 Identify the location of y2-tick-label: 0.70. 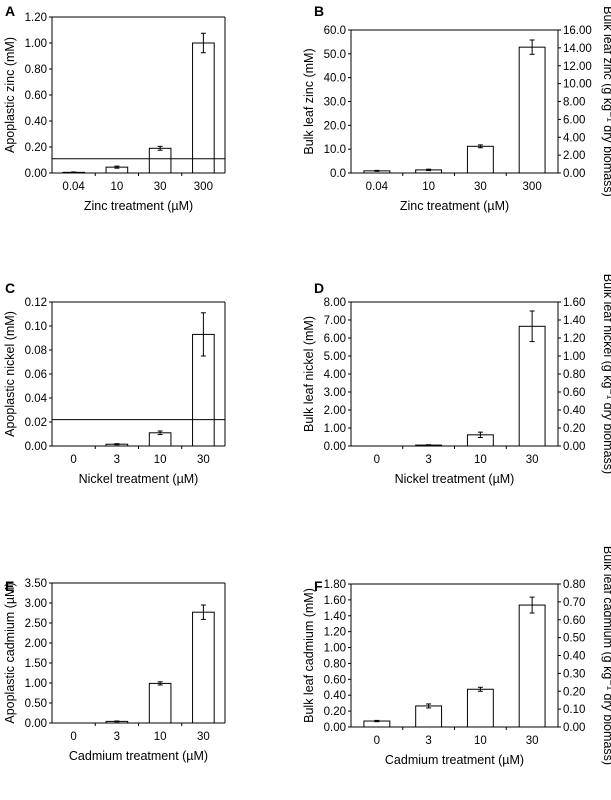
(574, 603).